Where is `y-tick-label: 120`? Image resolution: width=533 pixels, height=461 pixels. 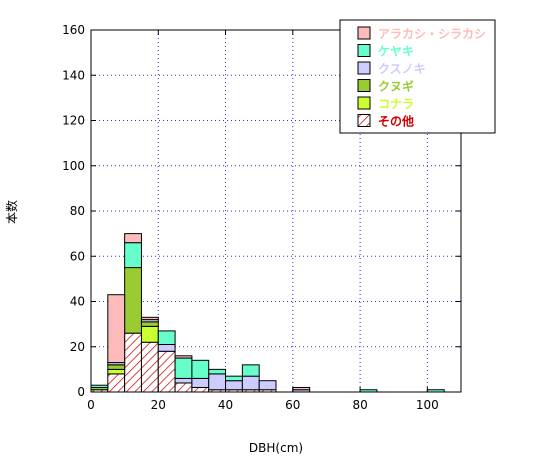 y-tick-label: 120 is located at coordinates (73, 121).